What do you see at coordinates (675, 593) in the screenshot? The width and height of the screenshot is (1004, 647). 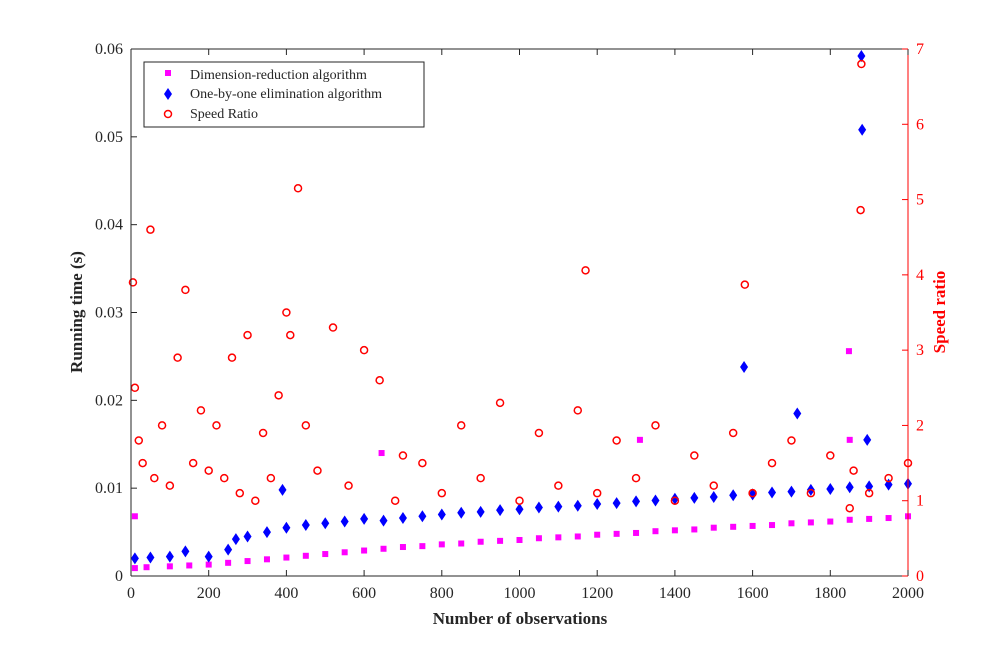 I see `x-tick-label: 1400` at bounding box center [675, 593].